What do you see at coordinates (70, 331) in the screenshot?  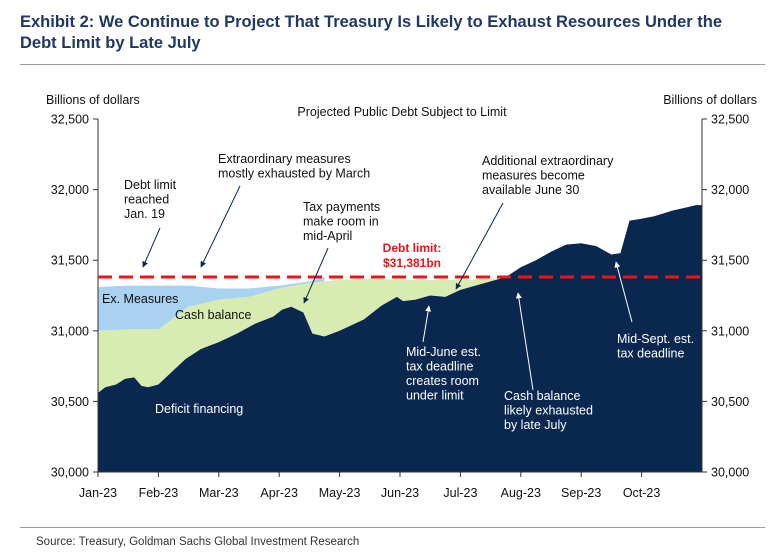 I see `y-tick-label-left: 31,000` at bounding box center [70, 331].